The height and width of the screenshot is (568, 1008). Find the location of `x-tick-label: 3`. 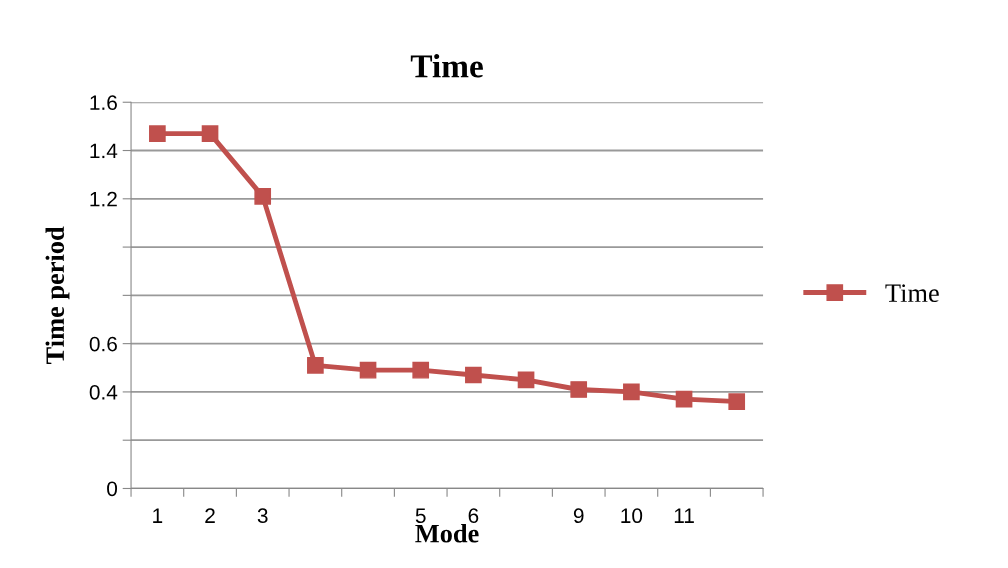

x-tick-label: 3 is located at coordinates (262, 516).